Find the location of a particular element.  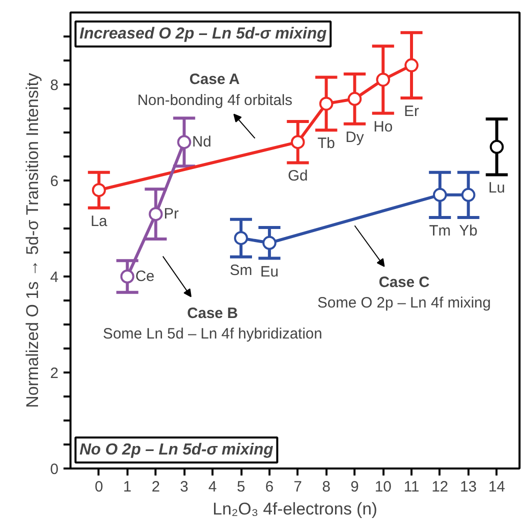

x-tick-label: 5 is located at coordinates (241, 487).